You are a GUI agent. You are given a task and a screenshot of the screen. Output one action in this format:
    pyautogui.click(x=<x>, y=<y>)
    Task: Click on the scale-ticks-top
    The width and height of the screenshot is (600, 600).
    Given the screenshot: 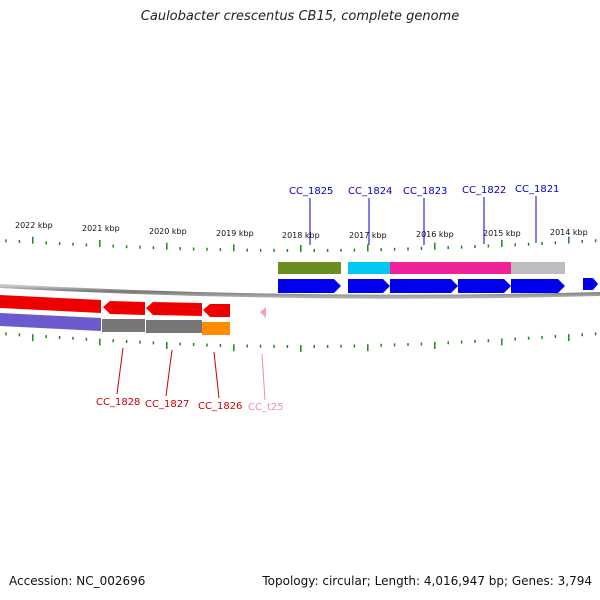 What is the action you would take?
    pyautogui.click(x=301, y=244)
    